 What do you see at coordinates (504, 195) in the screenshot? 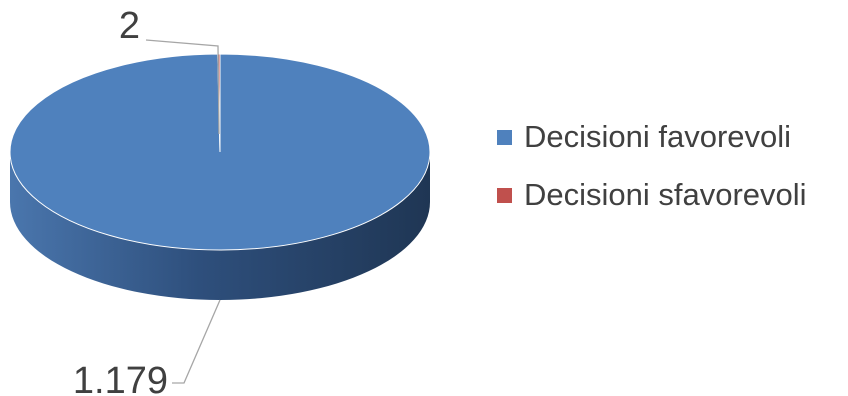
I see `legend-swatch-sfavorevoli` at bounding box center [504, 195].